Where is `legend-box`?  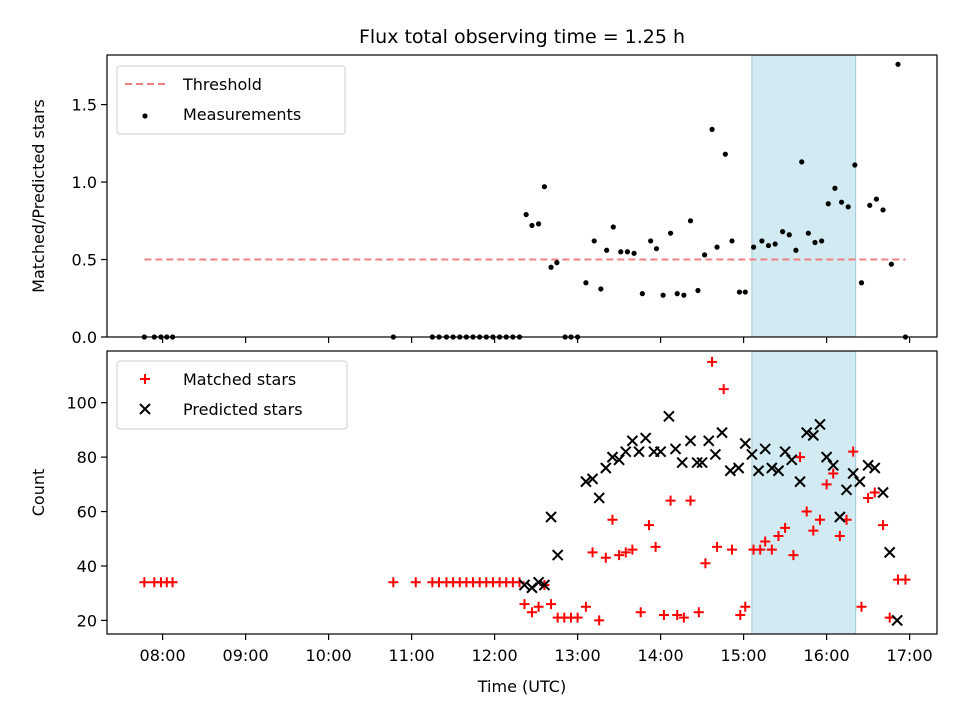 legend-box is located at coordinates (232, 395).